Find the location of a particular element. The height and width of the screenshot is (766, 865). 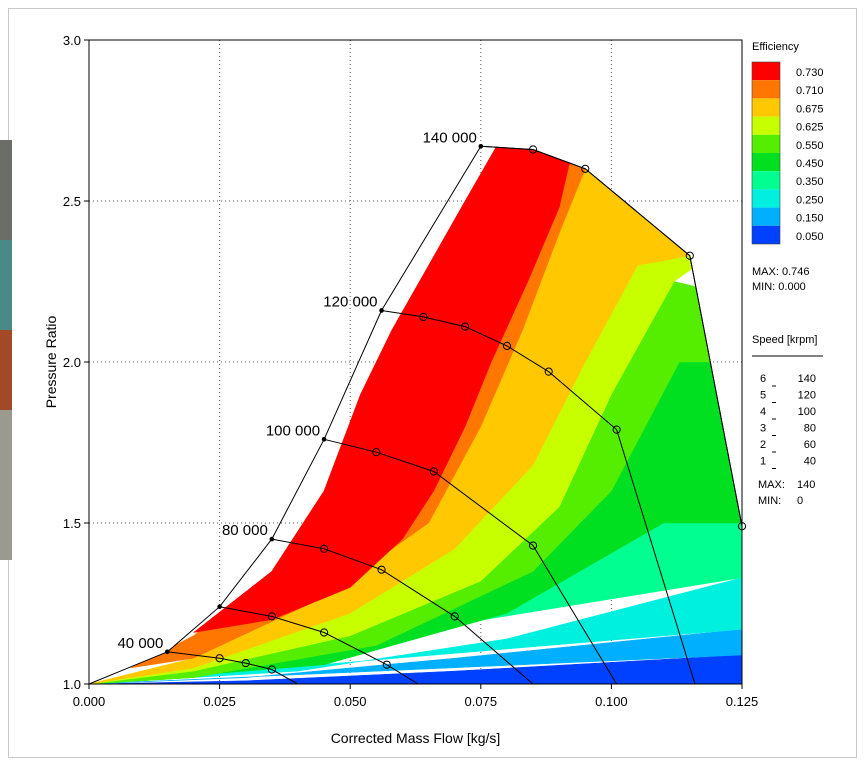

efficiency-legend-value: 0.050 is located at coordinates (810, 237).